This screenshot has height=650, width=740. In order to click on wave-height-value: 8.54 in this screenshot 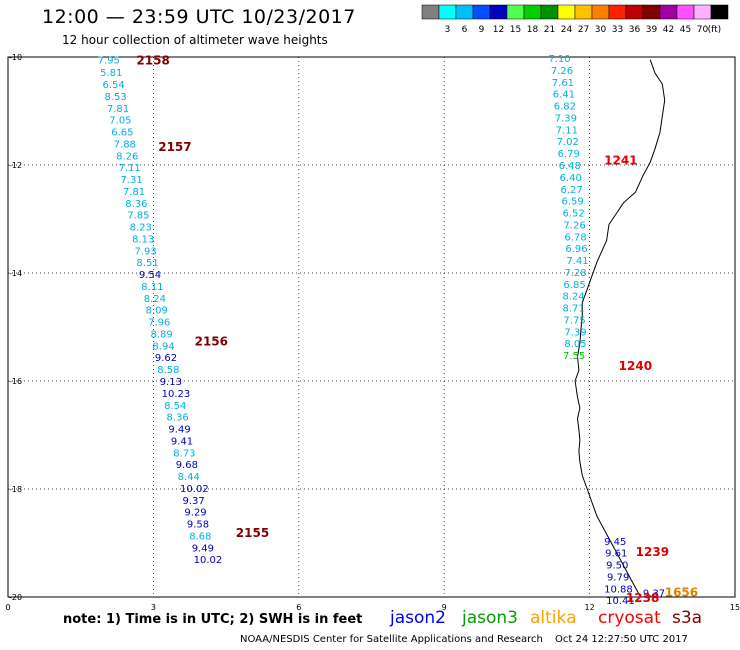, I will do `click(175, 406)`.